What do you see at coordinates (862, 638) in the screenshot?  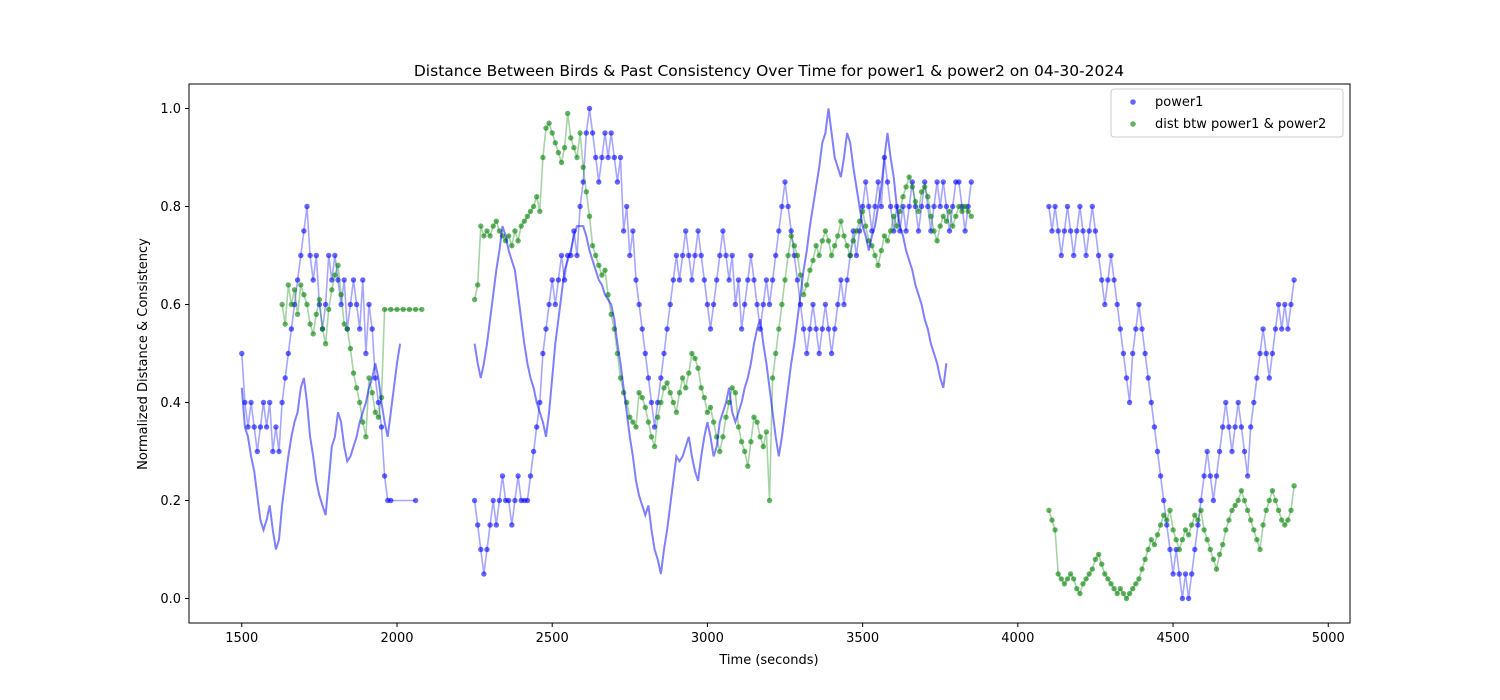 I see `x-tick-label: 3500` at bounding box center [862, 638].